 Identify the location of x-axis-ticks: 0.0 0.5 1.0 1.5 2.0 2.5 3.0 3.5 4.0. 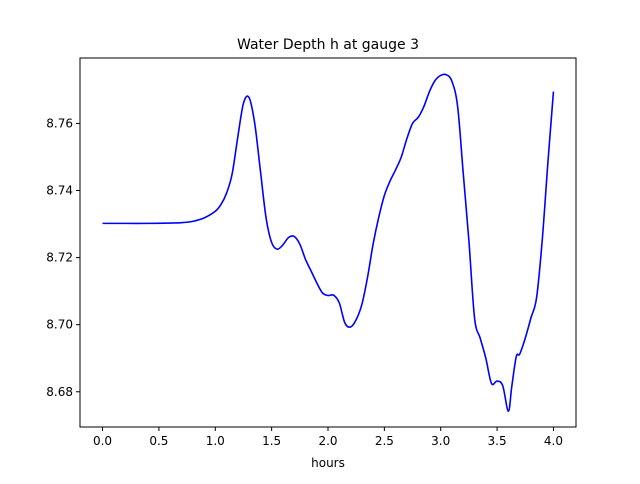
(328, 437).